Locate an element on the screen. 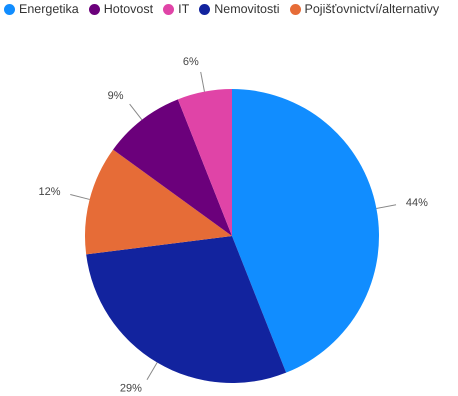 The height and width of the screenshot is (396, 458). data-label: 12% is located at coordinates (49, 192).